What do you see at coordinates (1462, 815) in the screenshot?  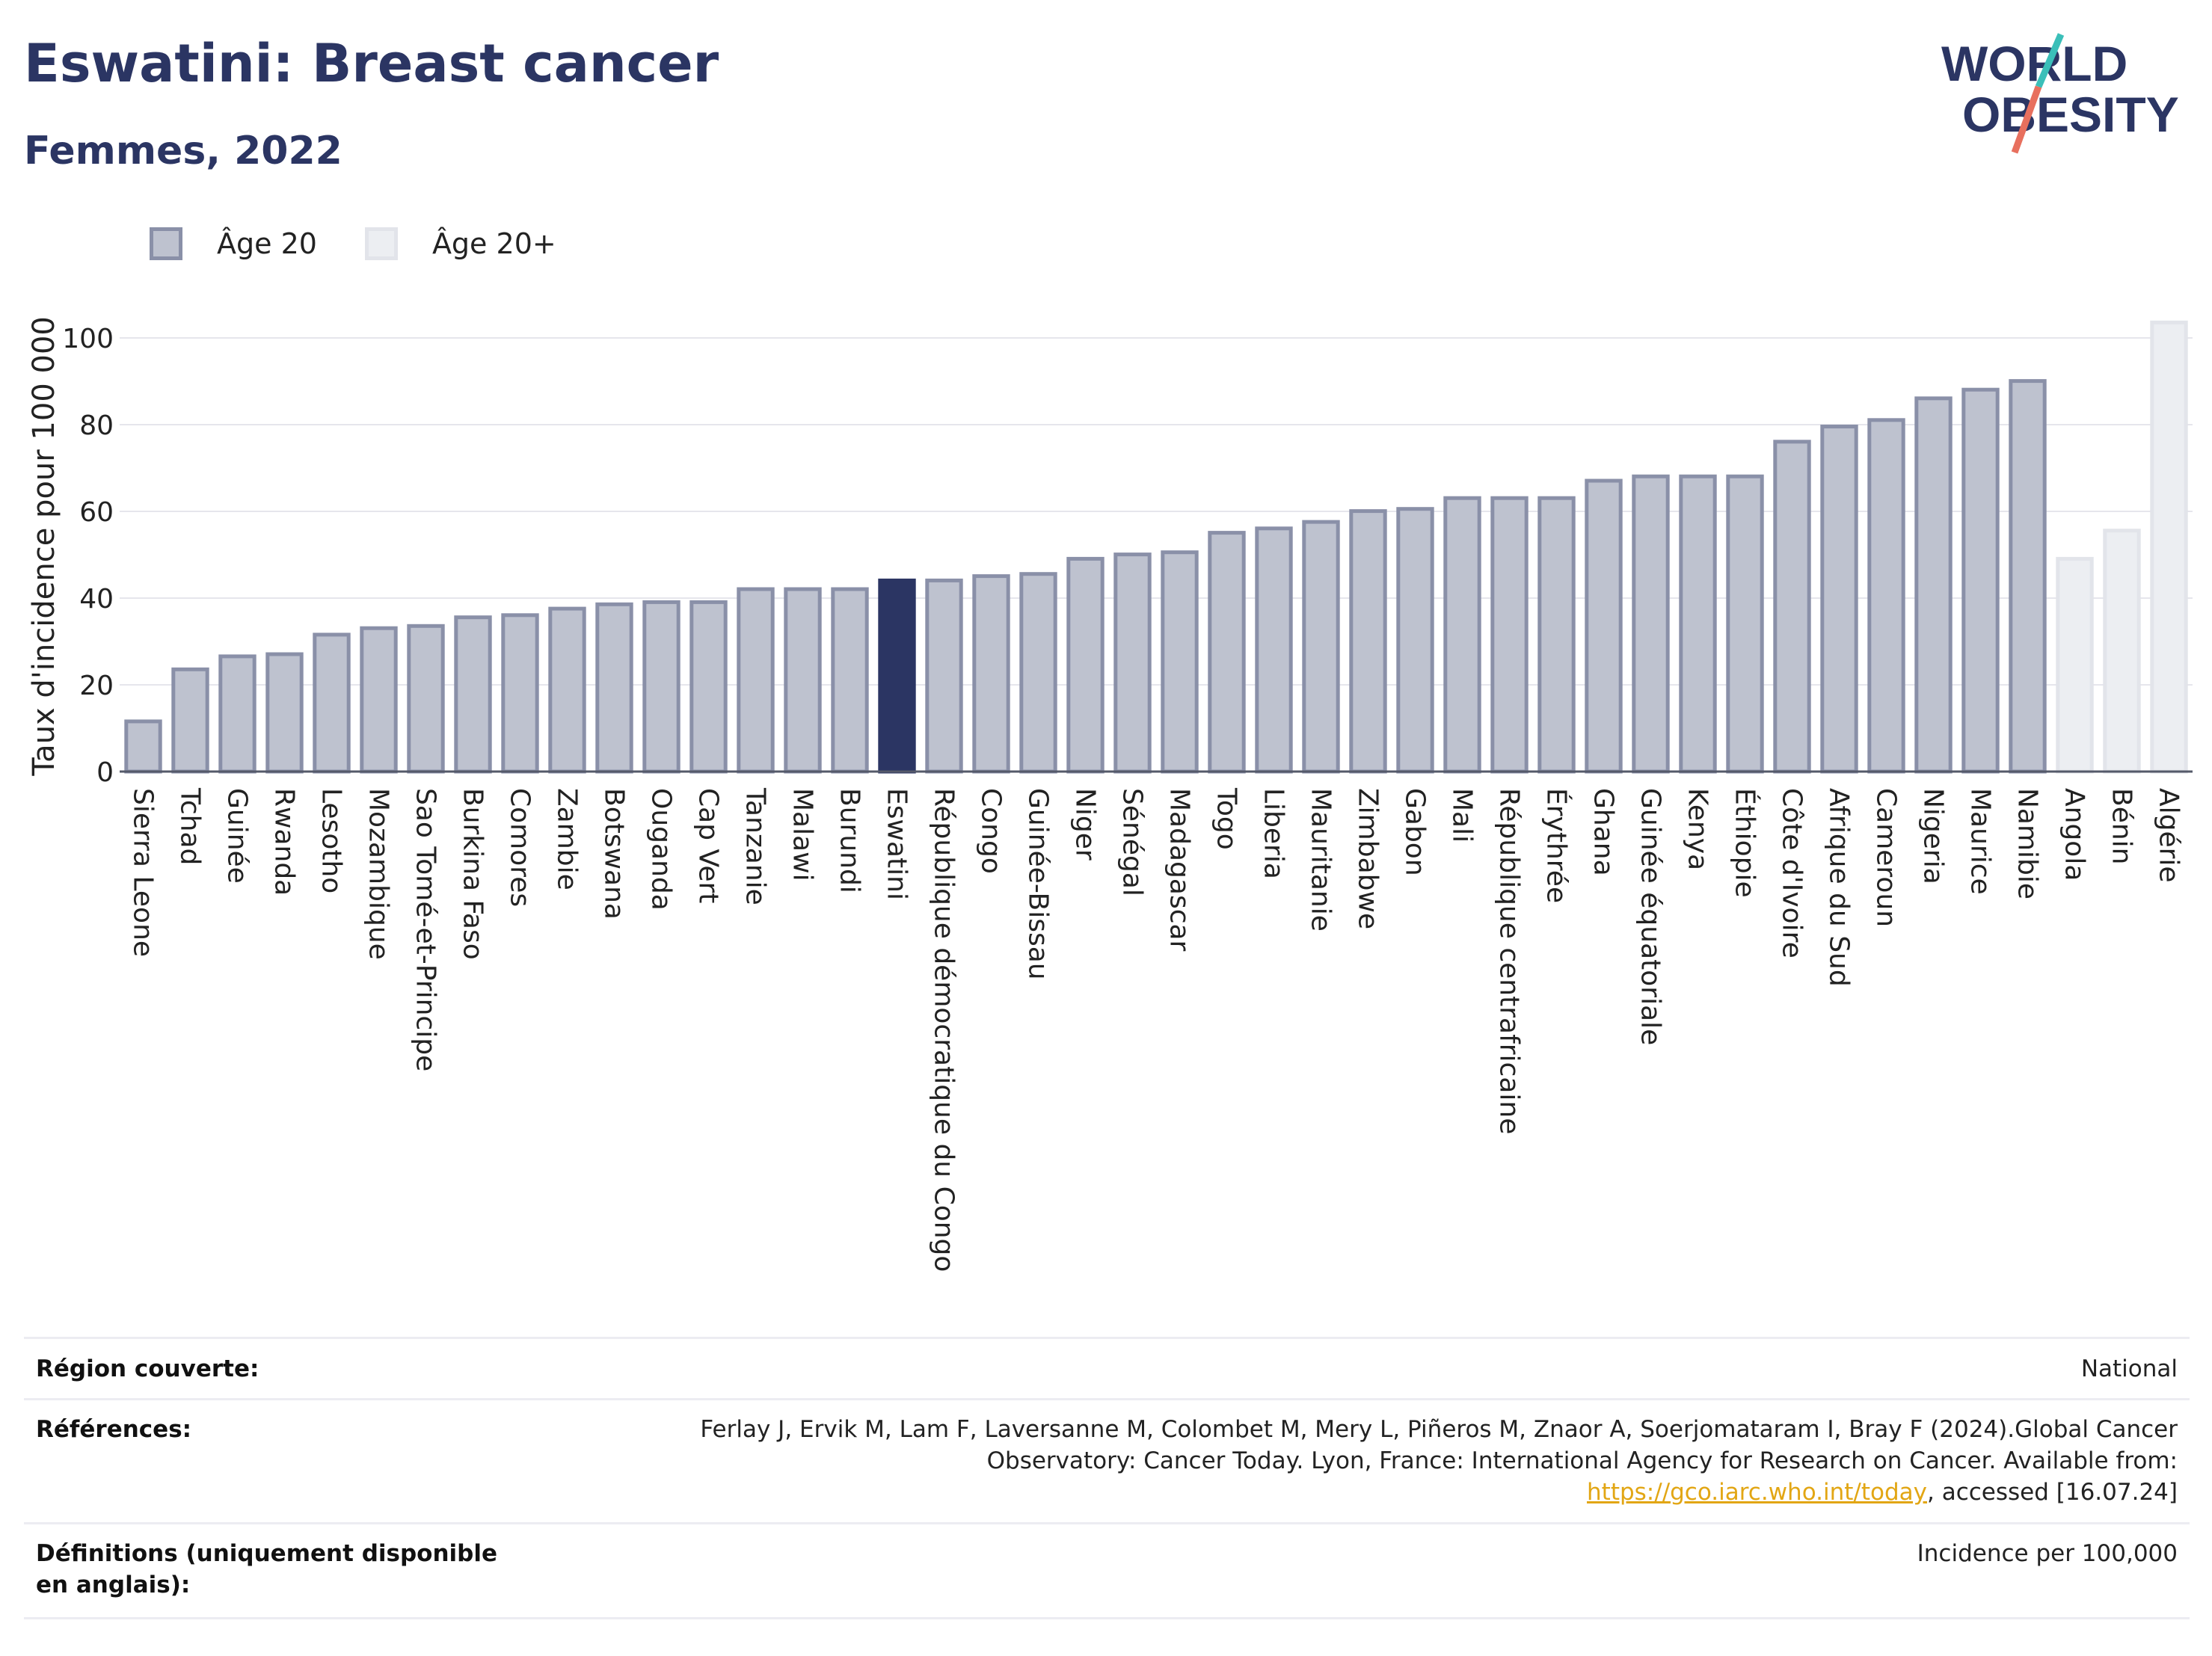 I see `x-tick-label: Mali` at bounding box center [1462, 815].